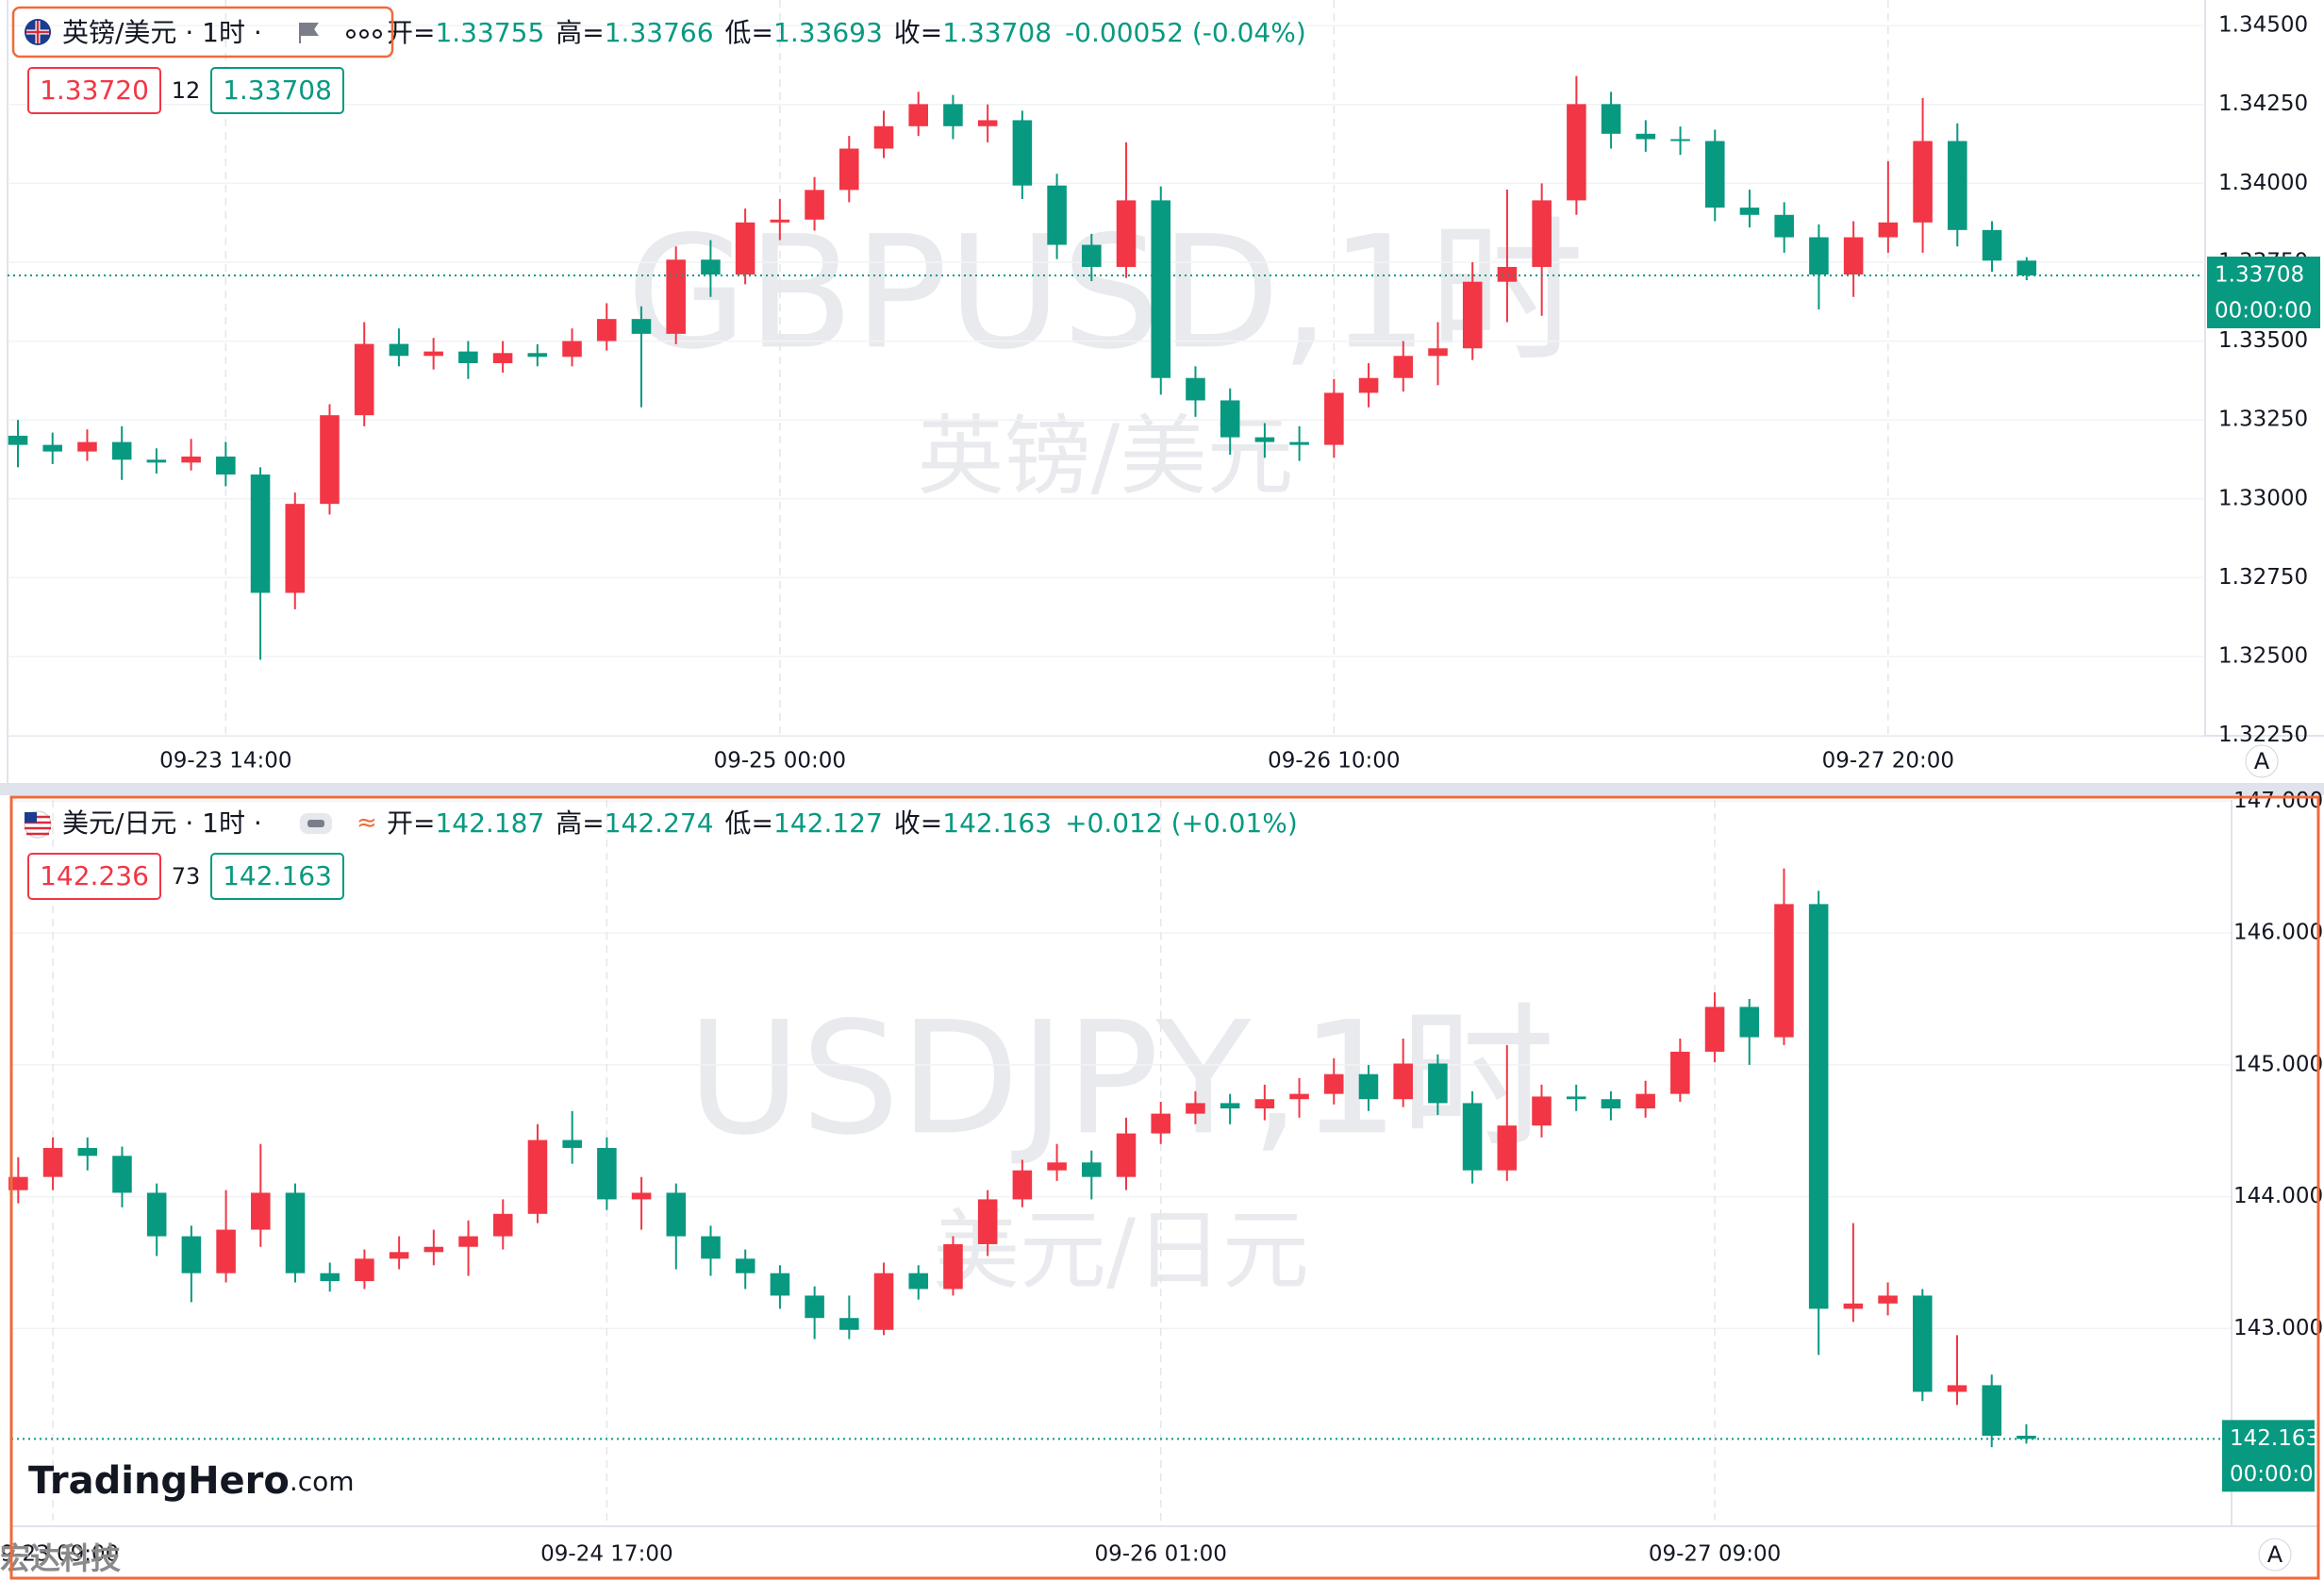  I want to click on y-tick-label: 143.000, so click(2278, 1328).